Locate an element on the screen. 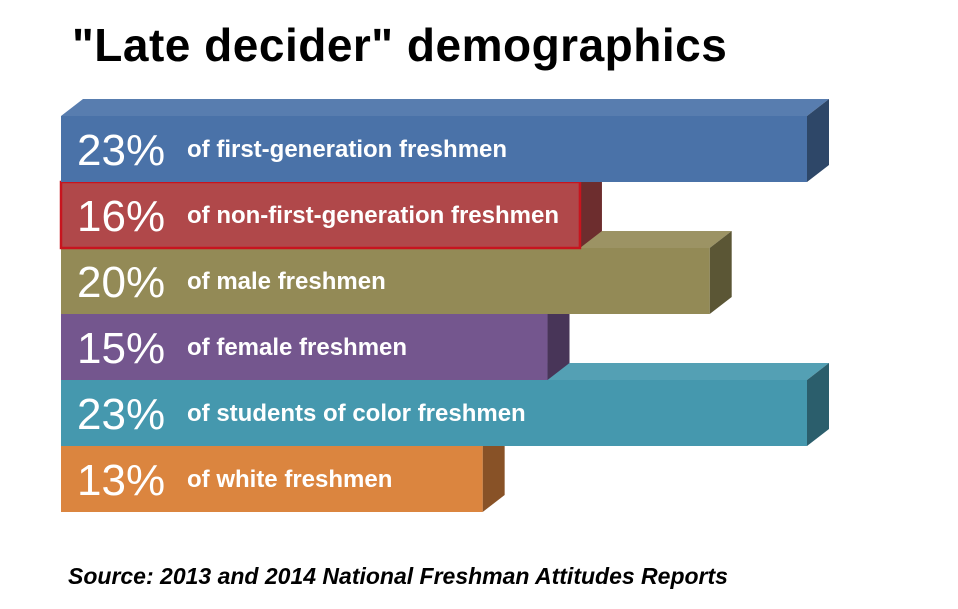  bar-group-2: 16% of non-first-generation freshmen is located at coordinates (330, 207).